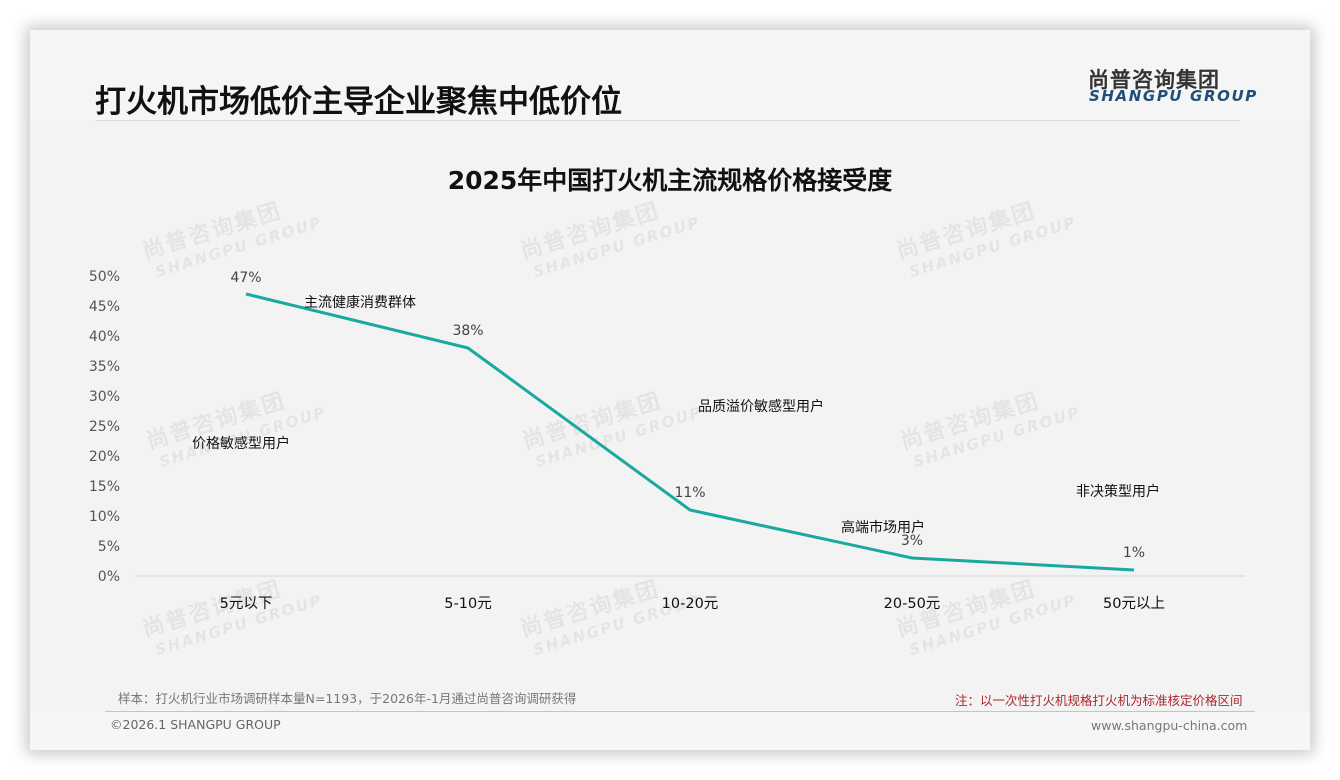 The width and height of the screenshot is (1340, 780). Describe the element at coordinates (1169, 725) in the screenshot. I see `website-link: www.shangpu-china.com` at that location.